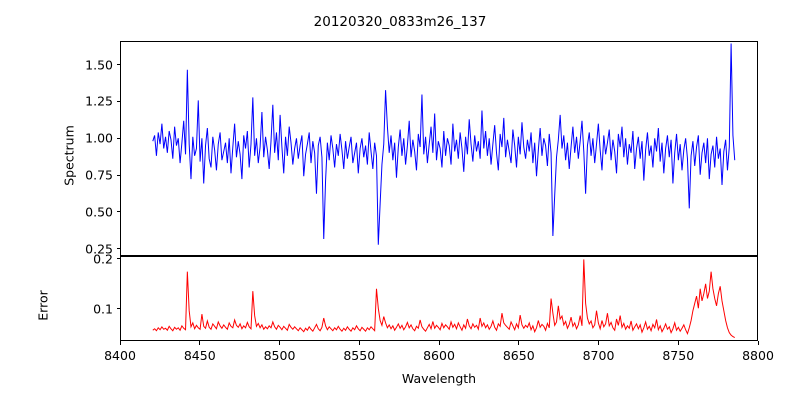 This screenshot has height=400, width=800. I want to click on spectrum-y-tick-label: 1.00, so click(99, 138).